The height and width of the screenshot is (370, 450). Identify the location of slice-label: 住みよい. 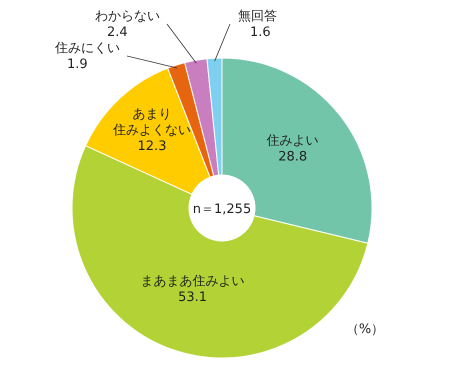
(292, 140).